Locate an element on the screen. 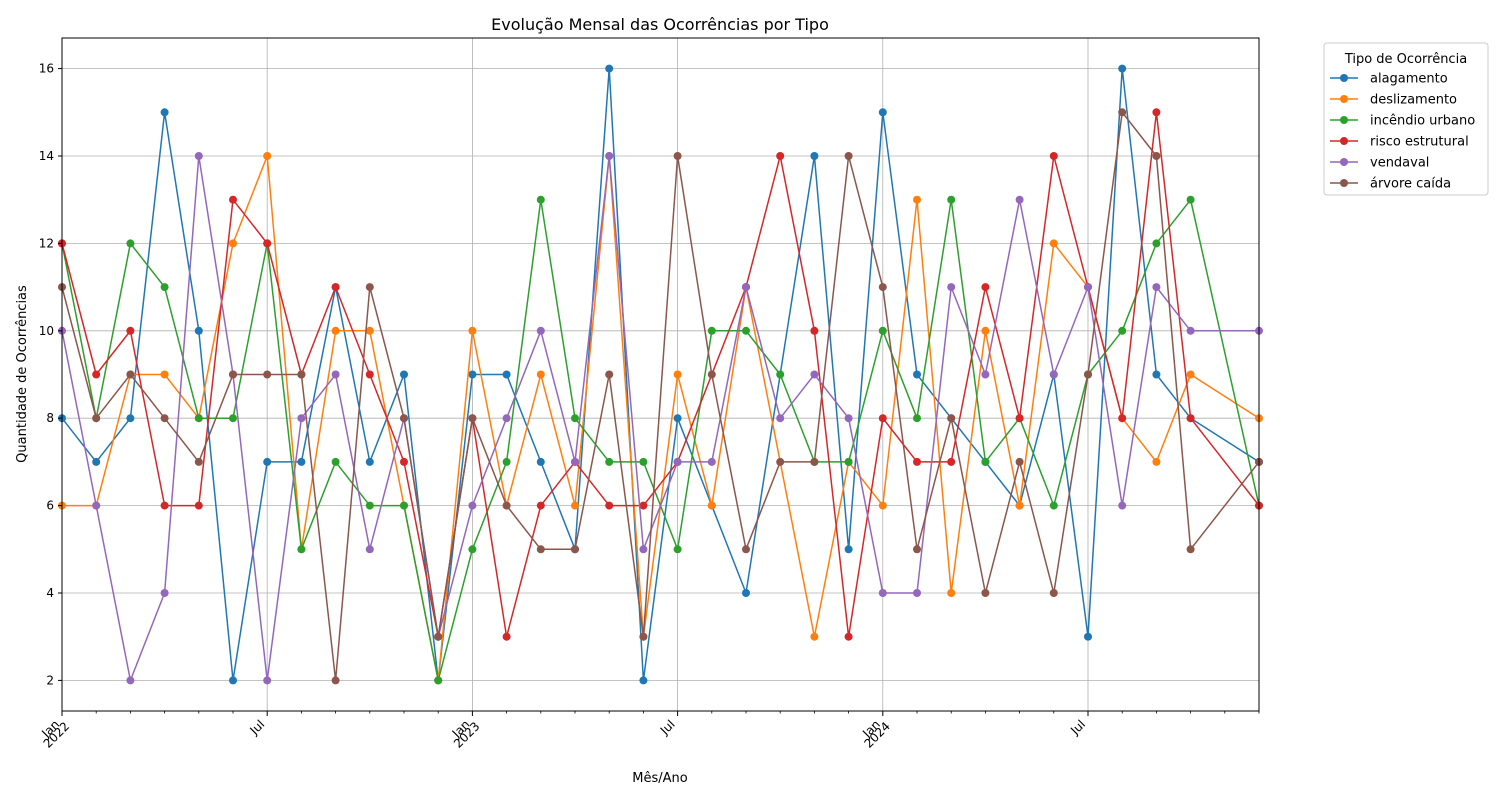 This screenshot has height=800, width=1500. y-tick-label: 14 is located at coordinates (46, 156).